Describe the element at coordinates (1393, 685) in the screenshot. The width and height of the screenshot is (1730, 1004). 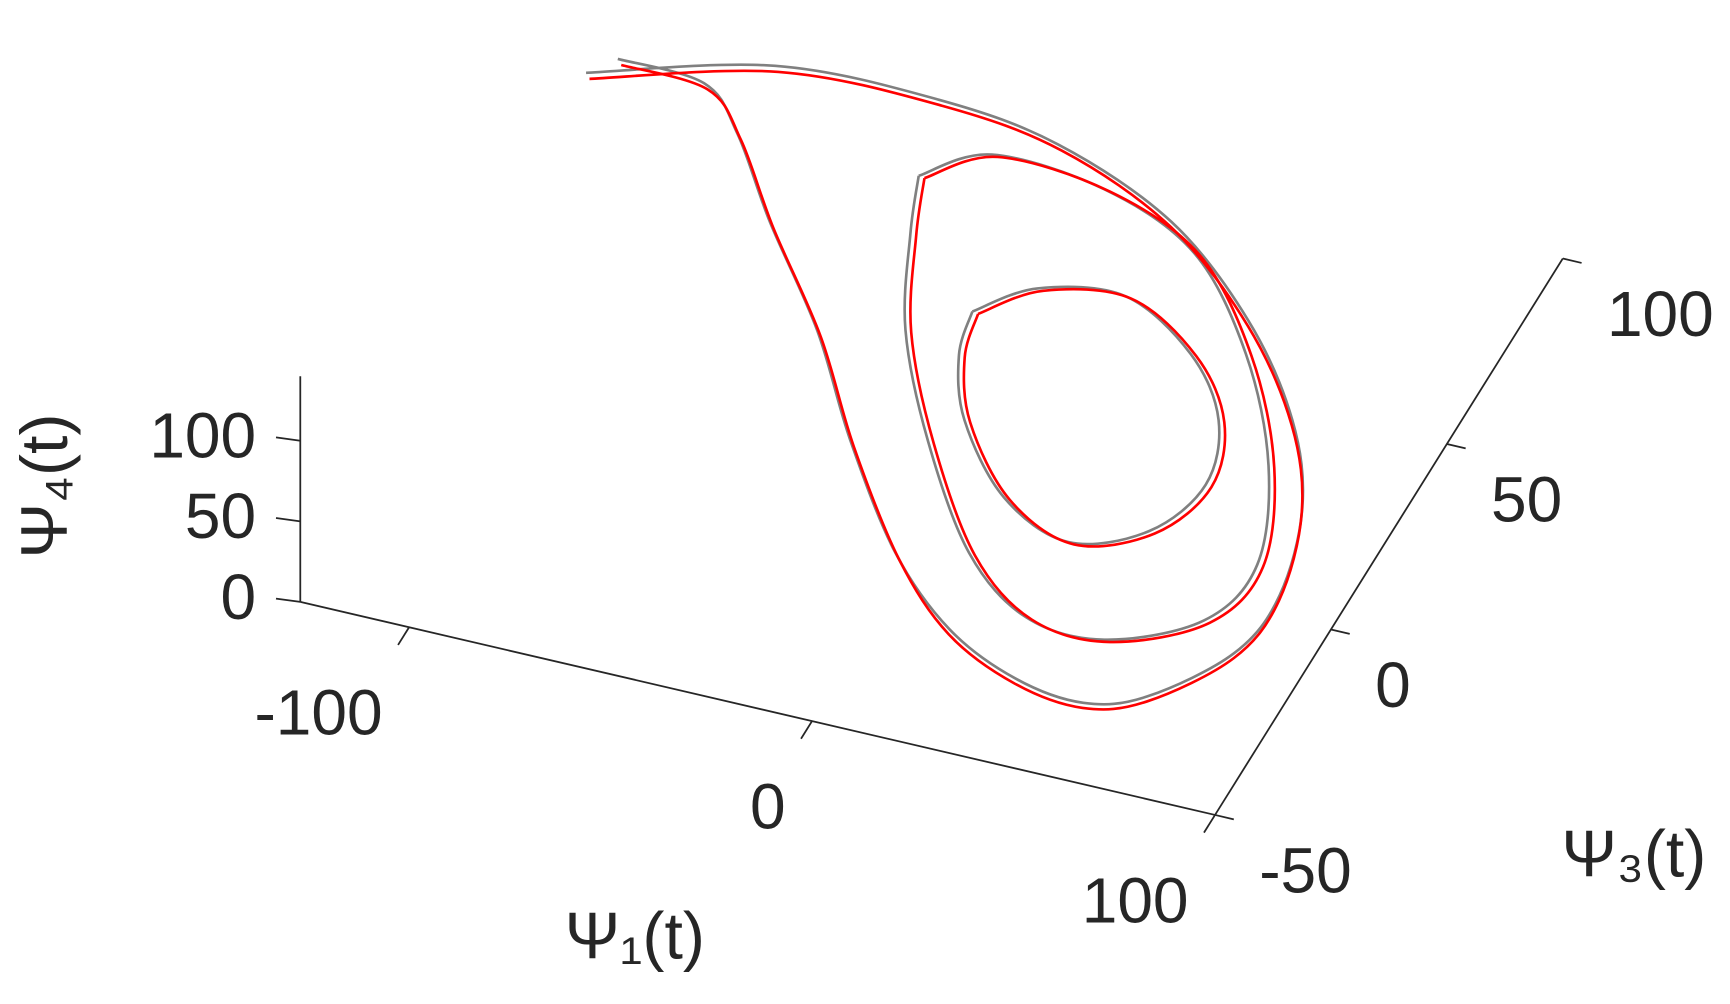
I see `y-tick-label: 0` at that location.